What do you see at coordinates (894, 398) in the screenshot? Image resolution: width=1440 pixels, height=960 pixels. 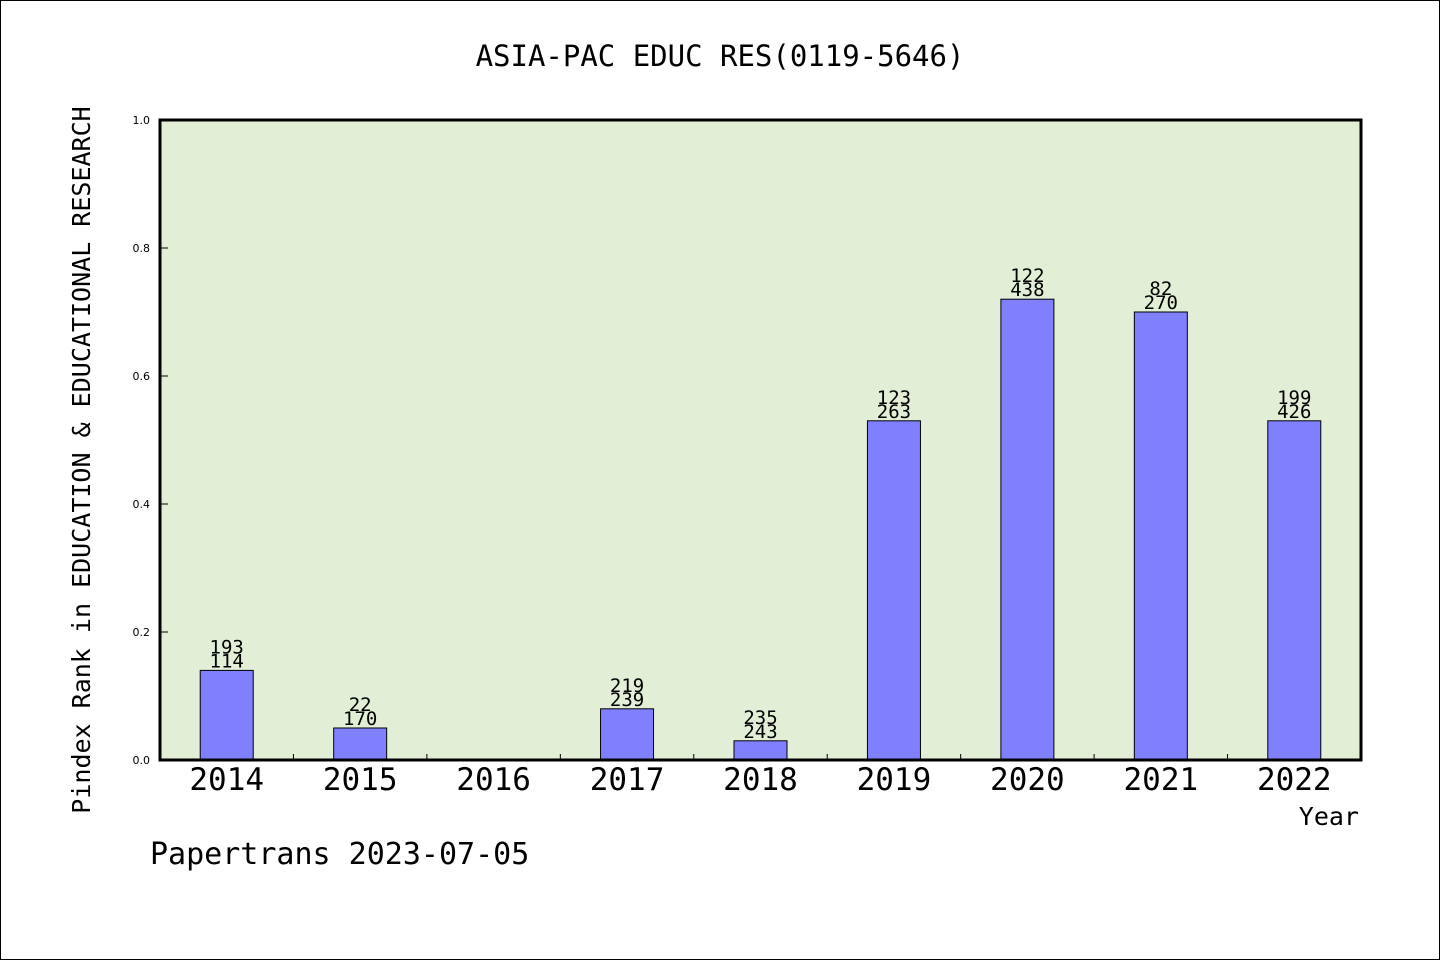 I see `bar-label-top: 123` at bounding box center [894, 398].